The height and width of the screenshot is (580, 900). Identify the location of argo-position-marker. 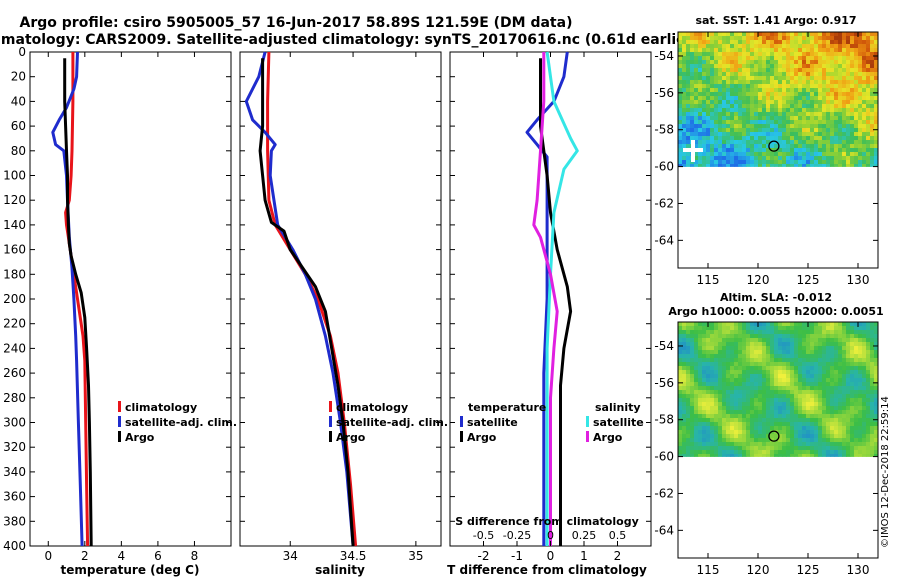
(774, 436).